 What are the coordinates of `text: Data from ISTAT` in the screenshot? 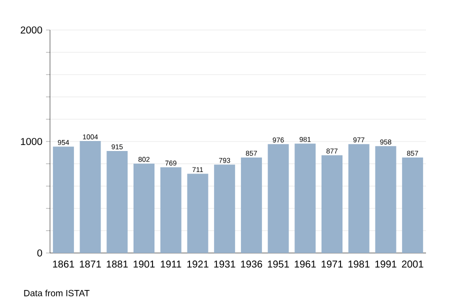 It's located at (57, 293).